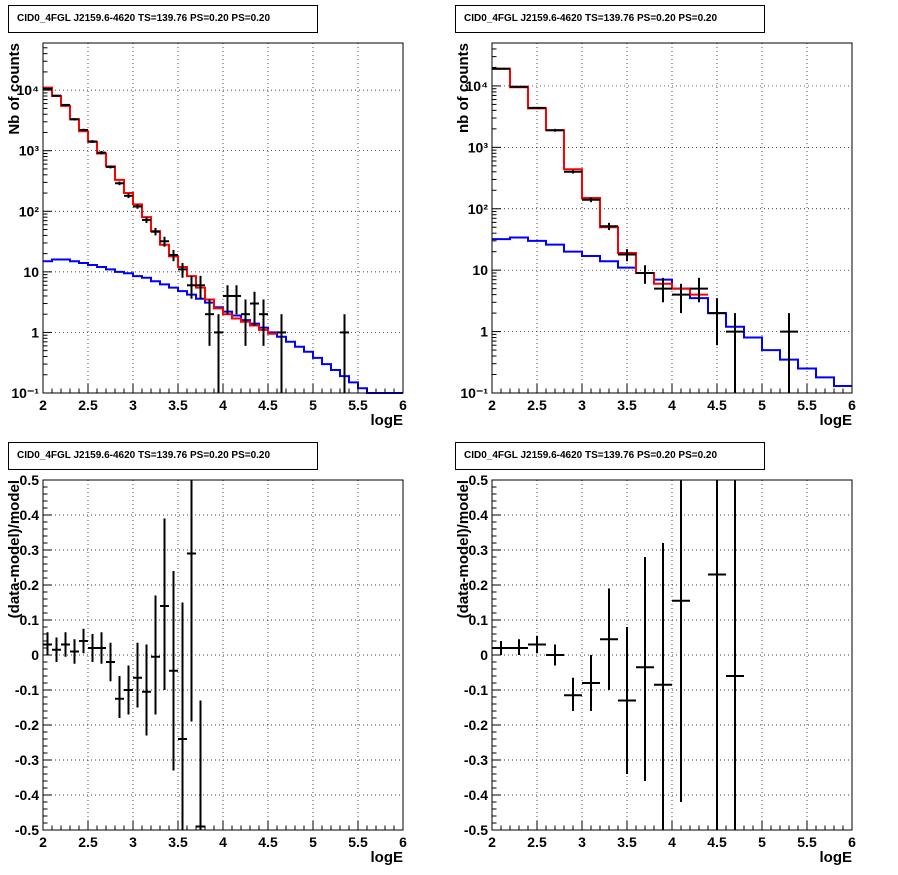 This screenshot has height=875, width=898. I want to click on x-tick-label: 2, so click(492, 842).